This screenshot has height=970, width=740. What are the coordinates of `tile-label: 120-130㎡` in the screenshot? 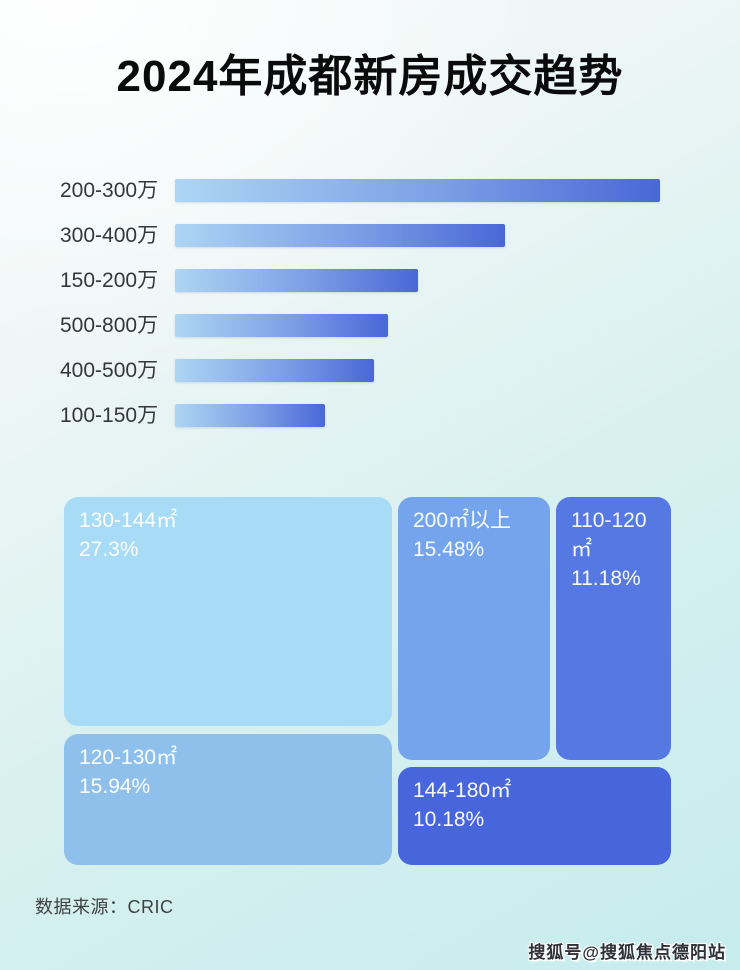 It's located at (128, 757).